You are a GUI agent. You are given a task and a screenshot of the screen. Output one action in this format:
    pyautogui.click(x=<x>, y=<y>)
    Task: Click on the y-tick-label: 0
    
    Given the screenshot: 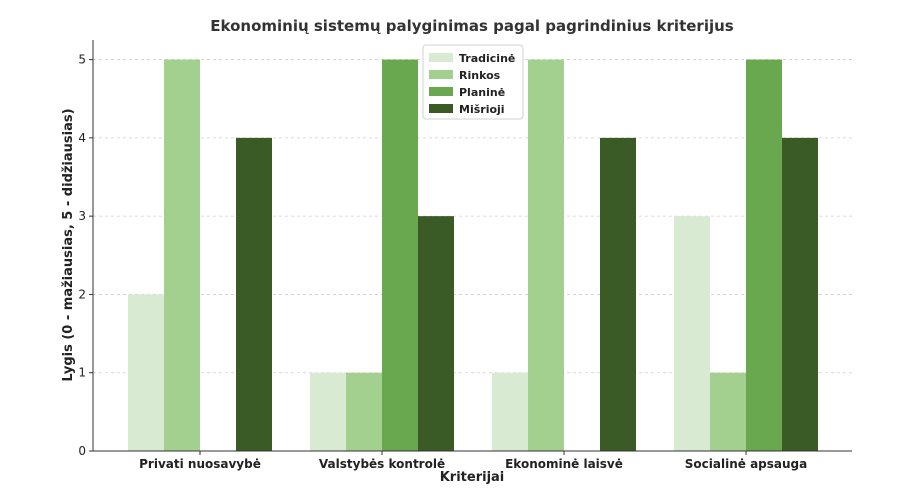 What is the action you would take?
    pyautogui.click(x=82, y=451)
    